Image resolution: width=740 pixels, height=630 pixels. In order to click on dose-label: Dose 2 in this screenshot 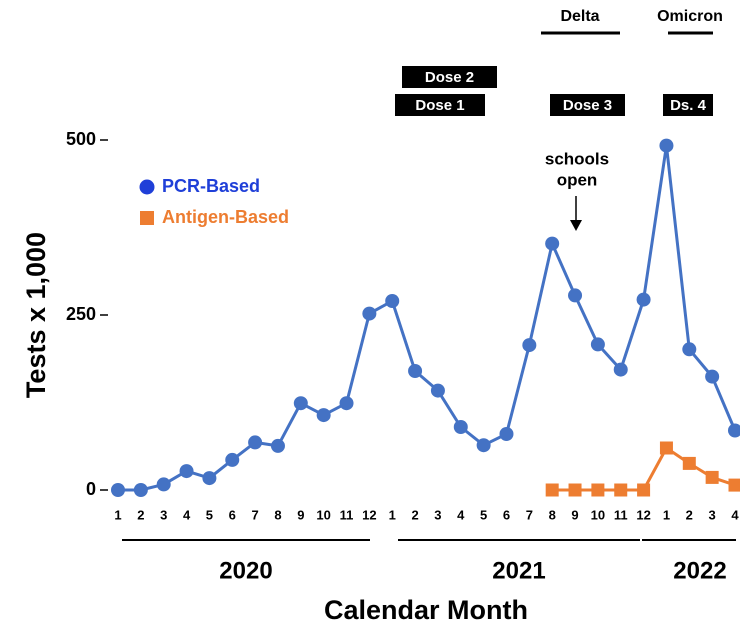, I will do `click(449, 77)`.